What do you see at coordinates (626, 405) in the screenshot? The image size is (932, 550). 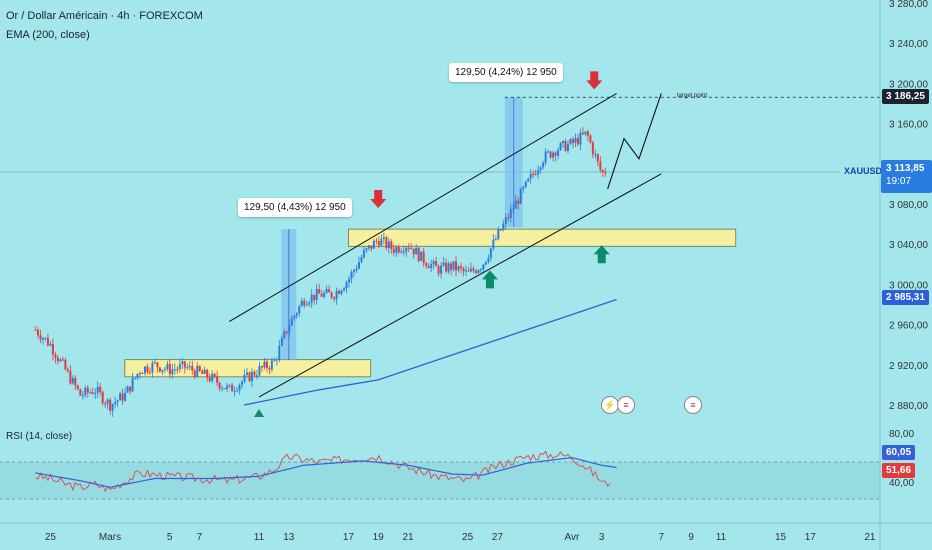 I see `us-flag-event-icon: ≡` at bounding box center [626, 405].